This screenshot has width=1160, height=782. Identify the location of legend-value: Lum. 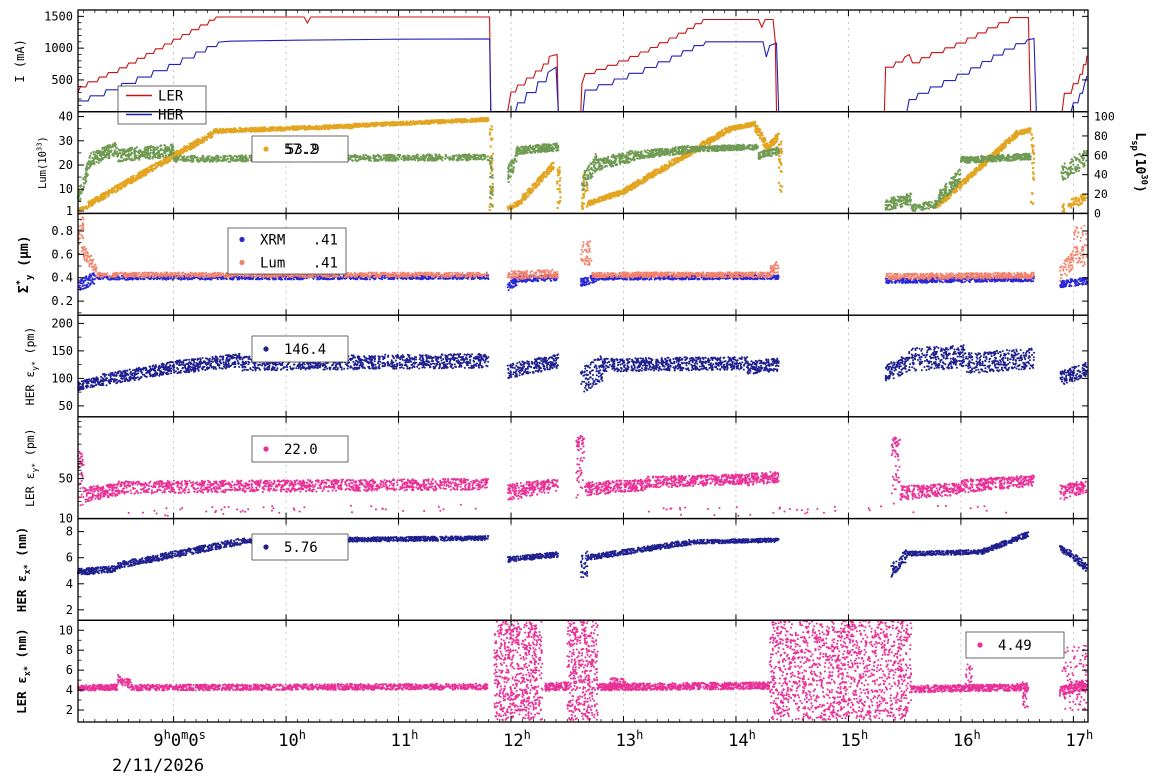
(272, 264).